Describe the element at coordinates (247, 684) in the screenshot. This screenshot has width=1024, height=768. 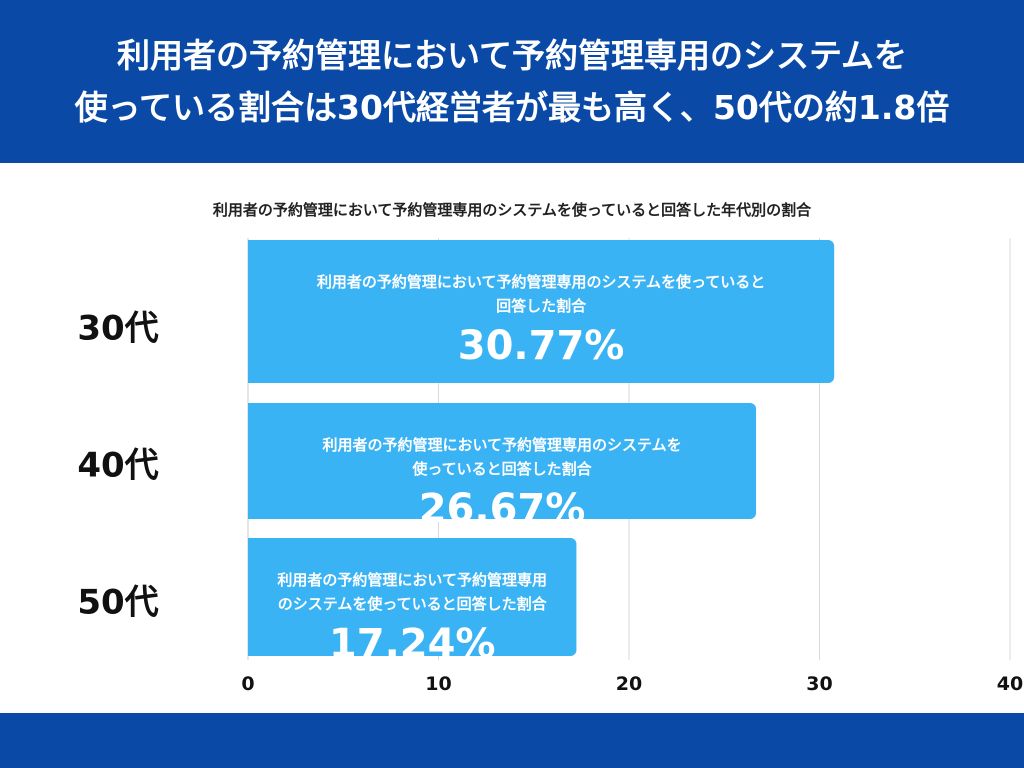
I see `x-tick-label-0: 0` at that location.